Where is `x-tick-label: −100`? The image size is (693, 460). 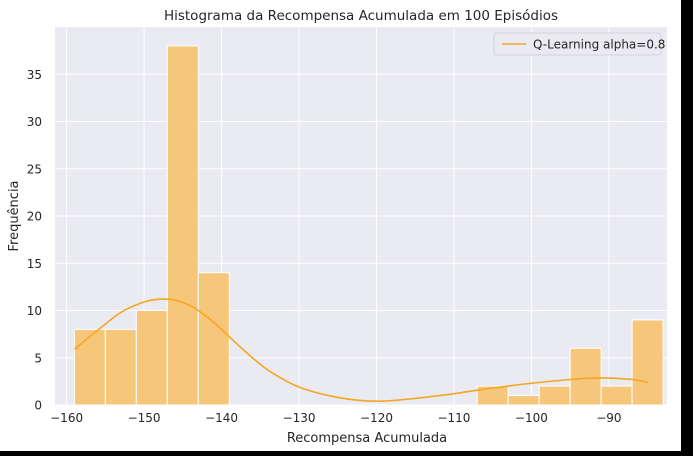 x-tick-label: −100 is located at coordinates (531, 418).